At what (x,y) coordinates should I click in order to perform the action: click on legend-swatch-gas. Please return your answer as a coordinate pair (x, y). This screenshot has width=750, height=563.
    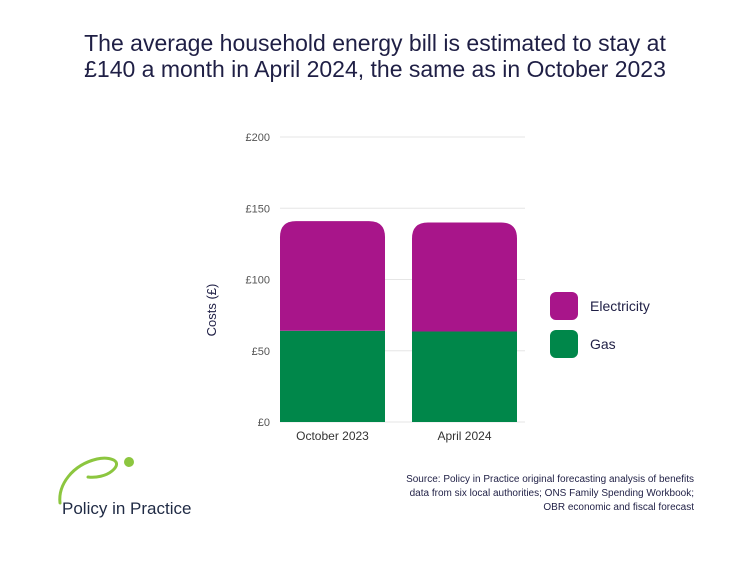
    Looking at the image, I should click on (564, 344).